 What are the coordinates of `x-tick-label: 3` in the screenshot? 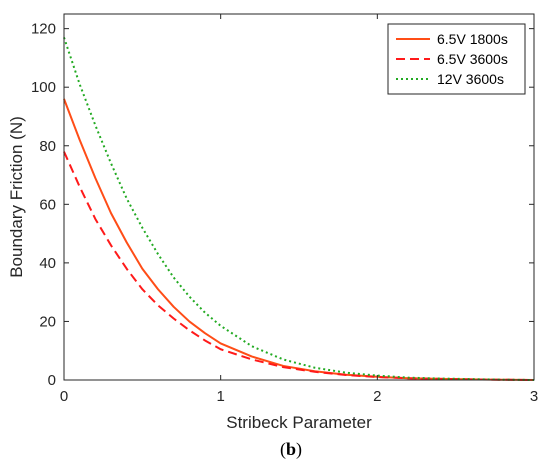 It's located at (534, 396).